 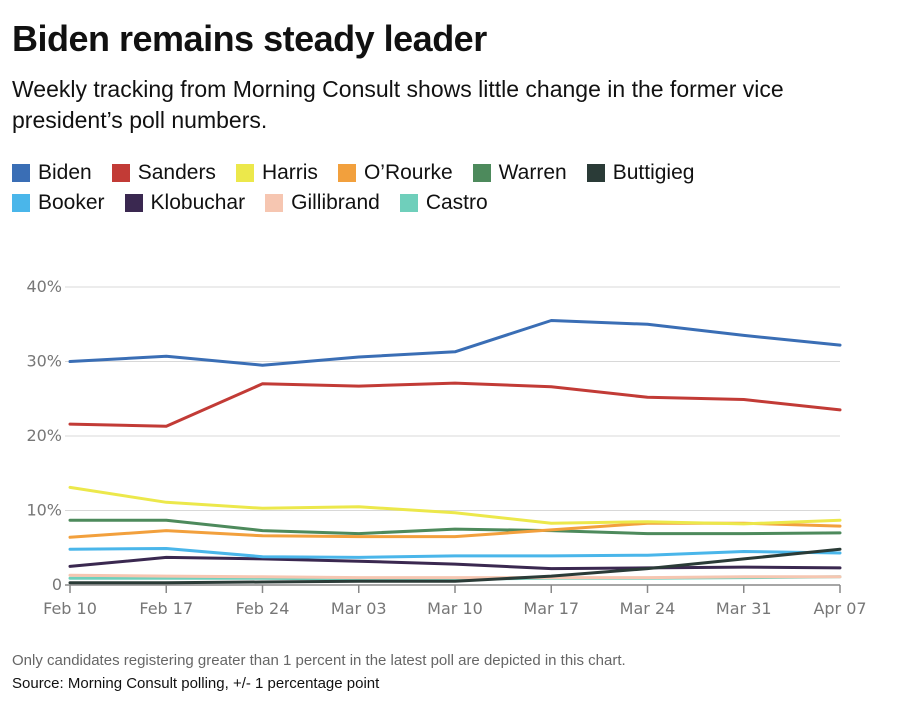 What do you see at coordinates (249, 38) in the screenshot?
I see `chart-title: Biden remains steady leader` at bounding box center [249, 38].